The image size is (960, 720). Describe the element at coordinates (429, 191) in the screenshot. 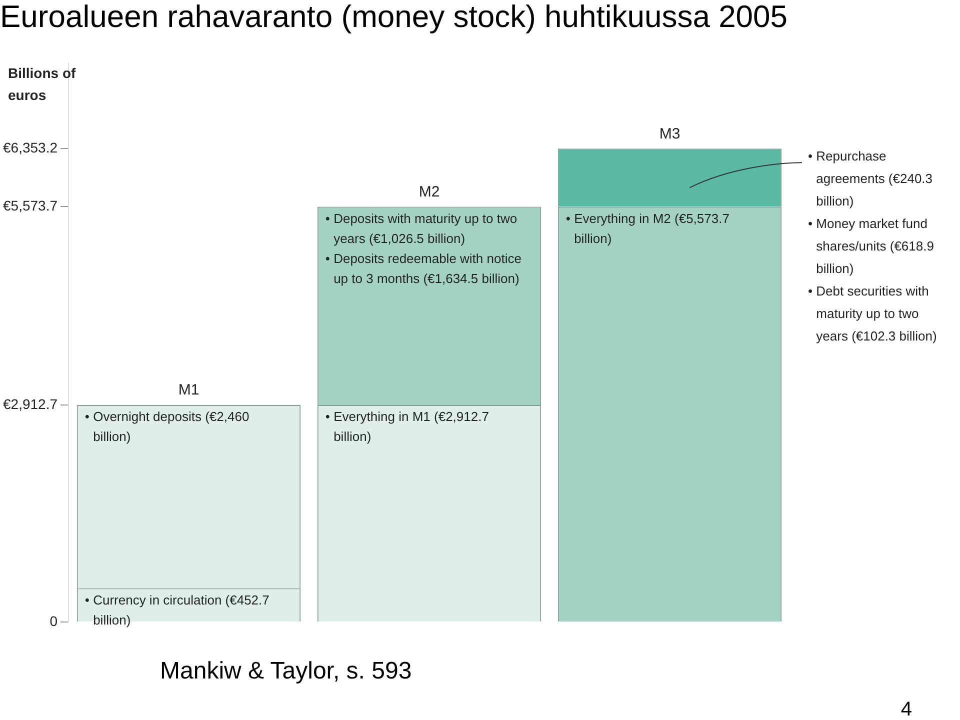

I see `x-tick-label: M2` at that location.